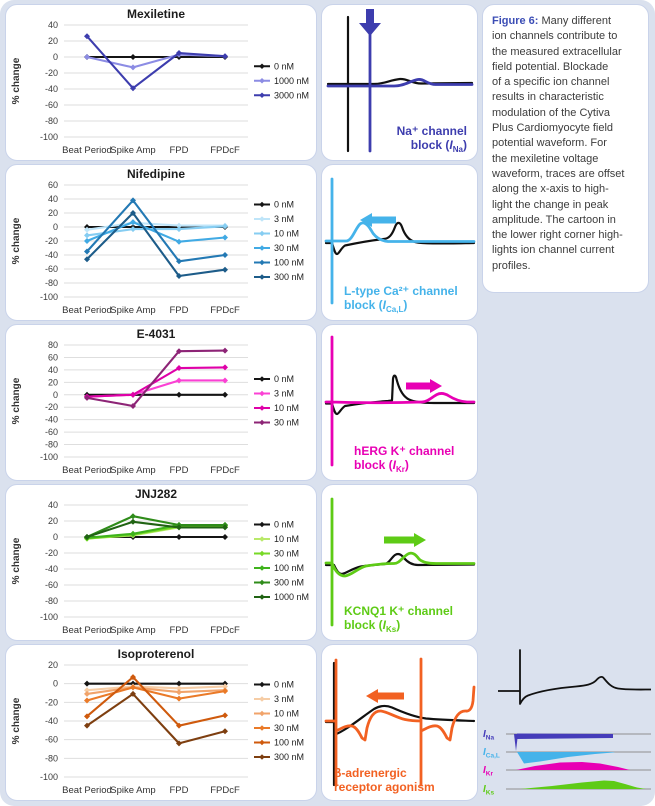 This screenshot has height=806, width=655. I want to click on channel-block-label-kr: hERG K⁺ channel block (IKr), so click(404, 459).